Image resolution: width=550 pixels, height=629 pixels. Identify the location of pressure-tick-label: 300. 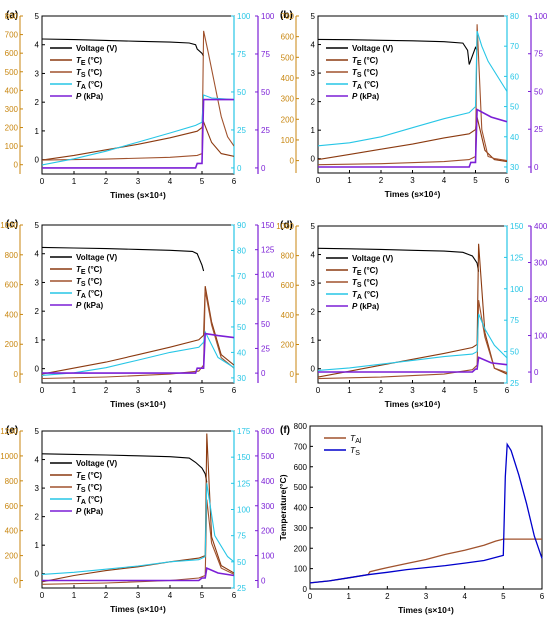
(268, 506).